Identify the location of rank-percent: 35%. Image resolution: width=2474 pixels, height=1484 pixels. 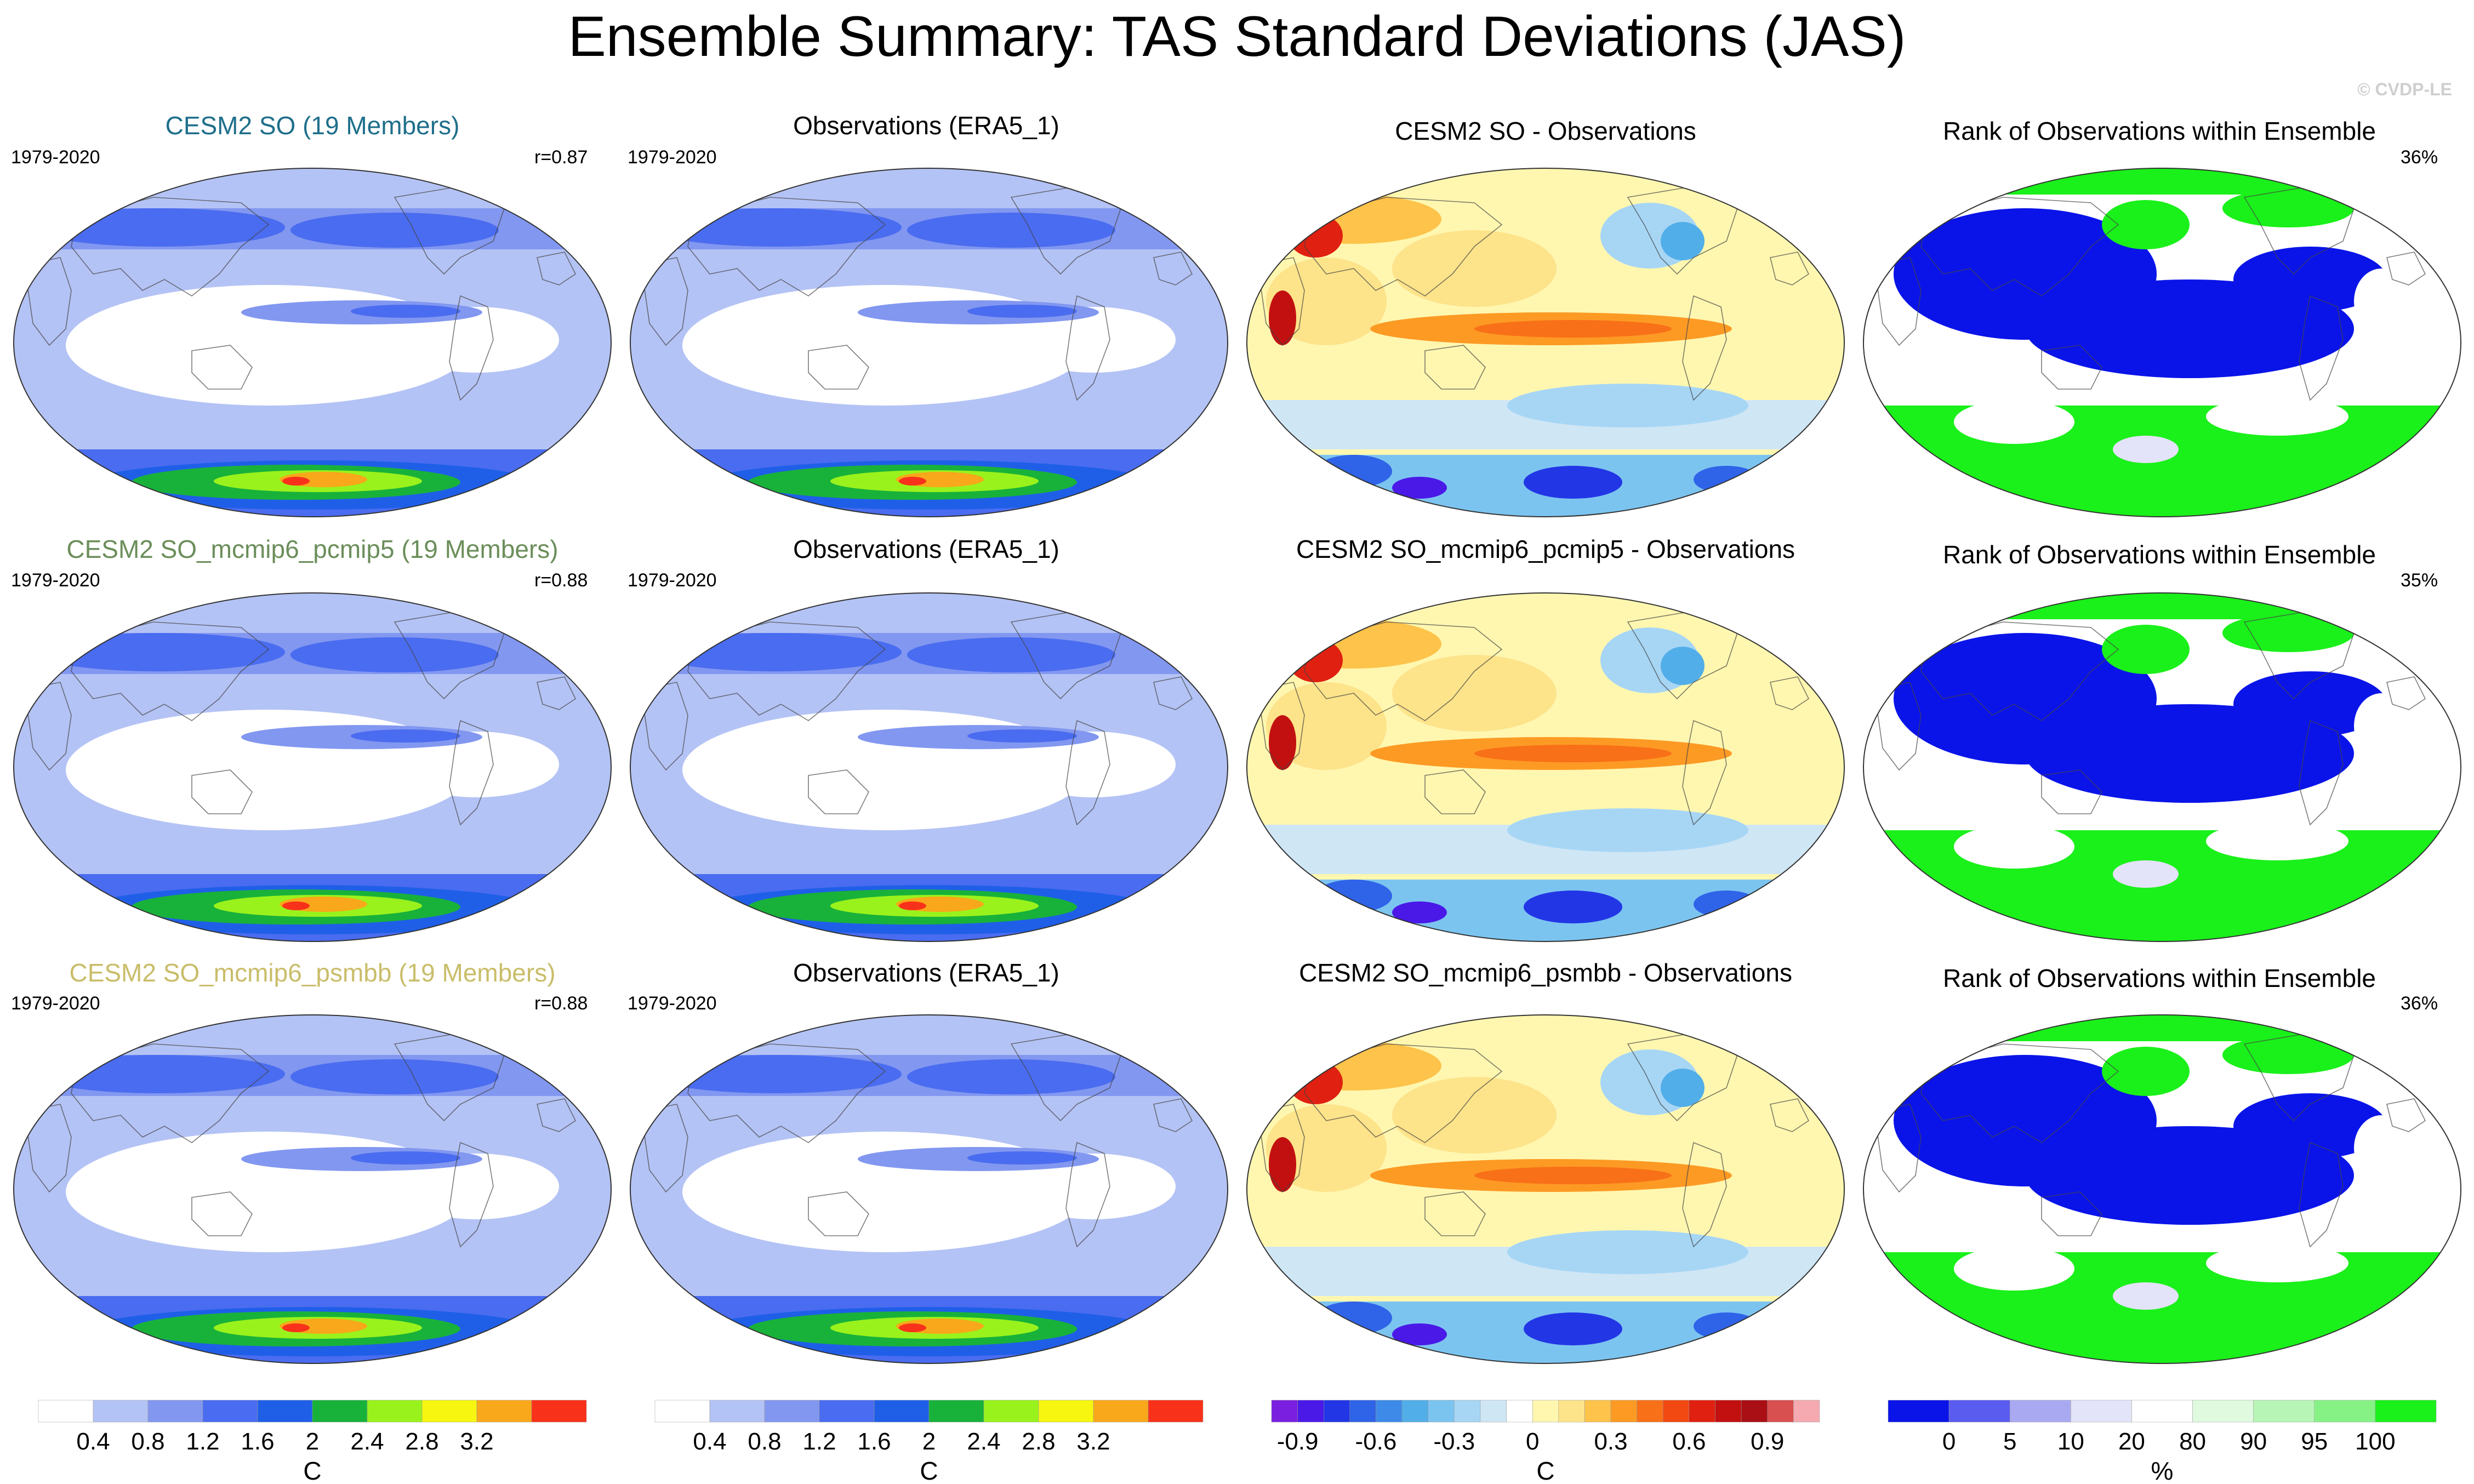
(2419, 580).